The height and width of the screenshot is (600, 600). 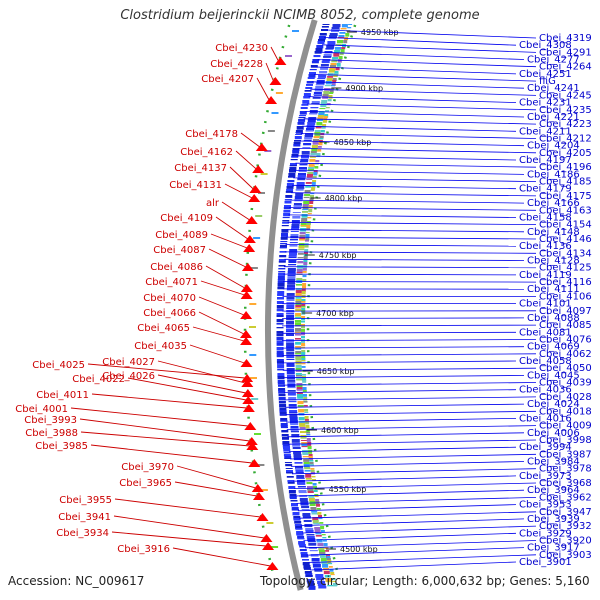 What do you see at coordinates (171, 282) in the screenshot?
I see `left-gene-label: Cbei_4071` at bounding box center [171, 282].